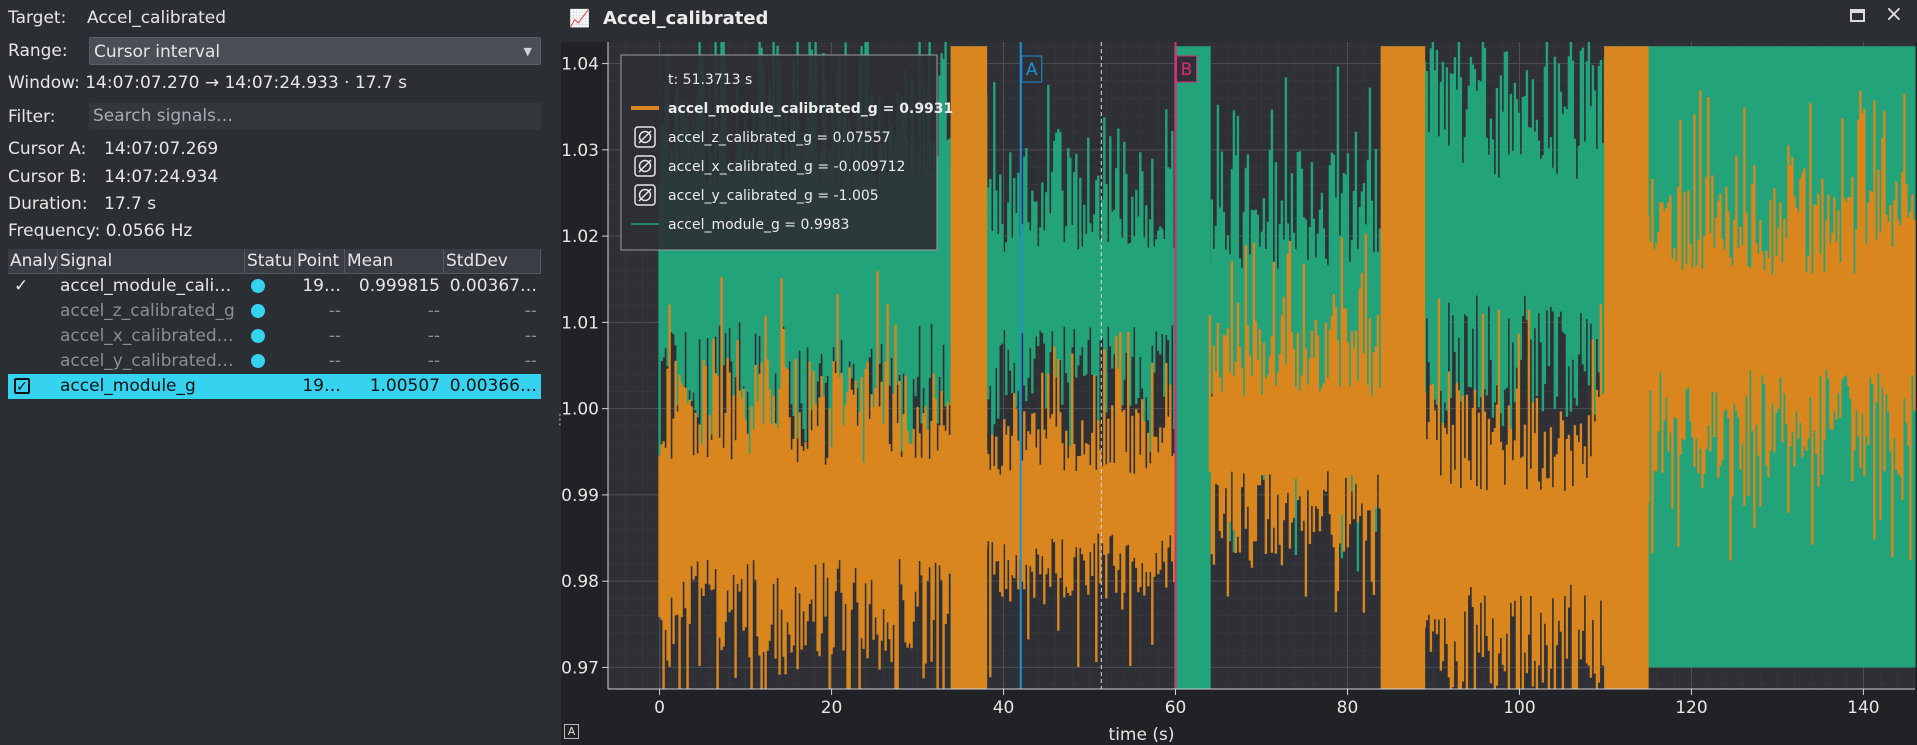 This screenshot has width=1917, height=745. Describe the element at coordinates (1893, 14) in the screenshot. I see `close-icon: ×` at that location.